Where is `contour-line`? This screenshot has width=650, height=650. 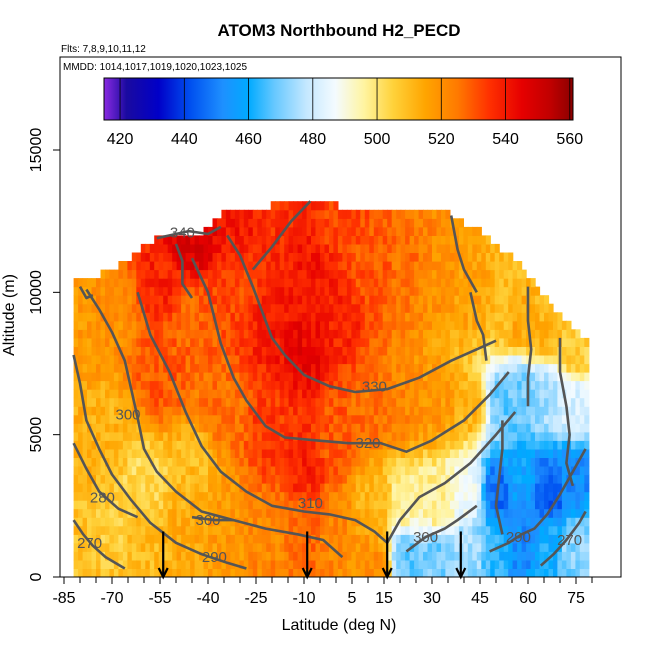 contour-line is located at coordinates (529, 346).